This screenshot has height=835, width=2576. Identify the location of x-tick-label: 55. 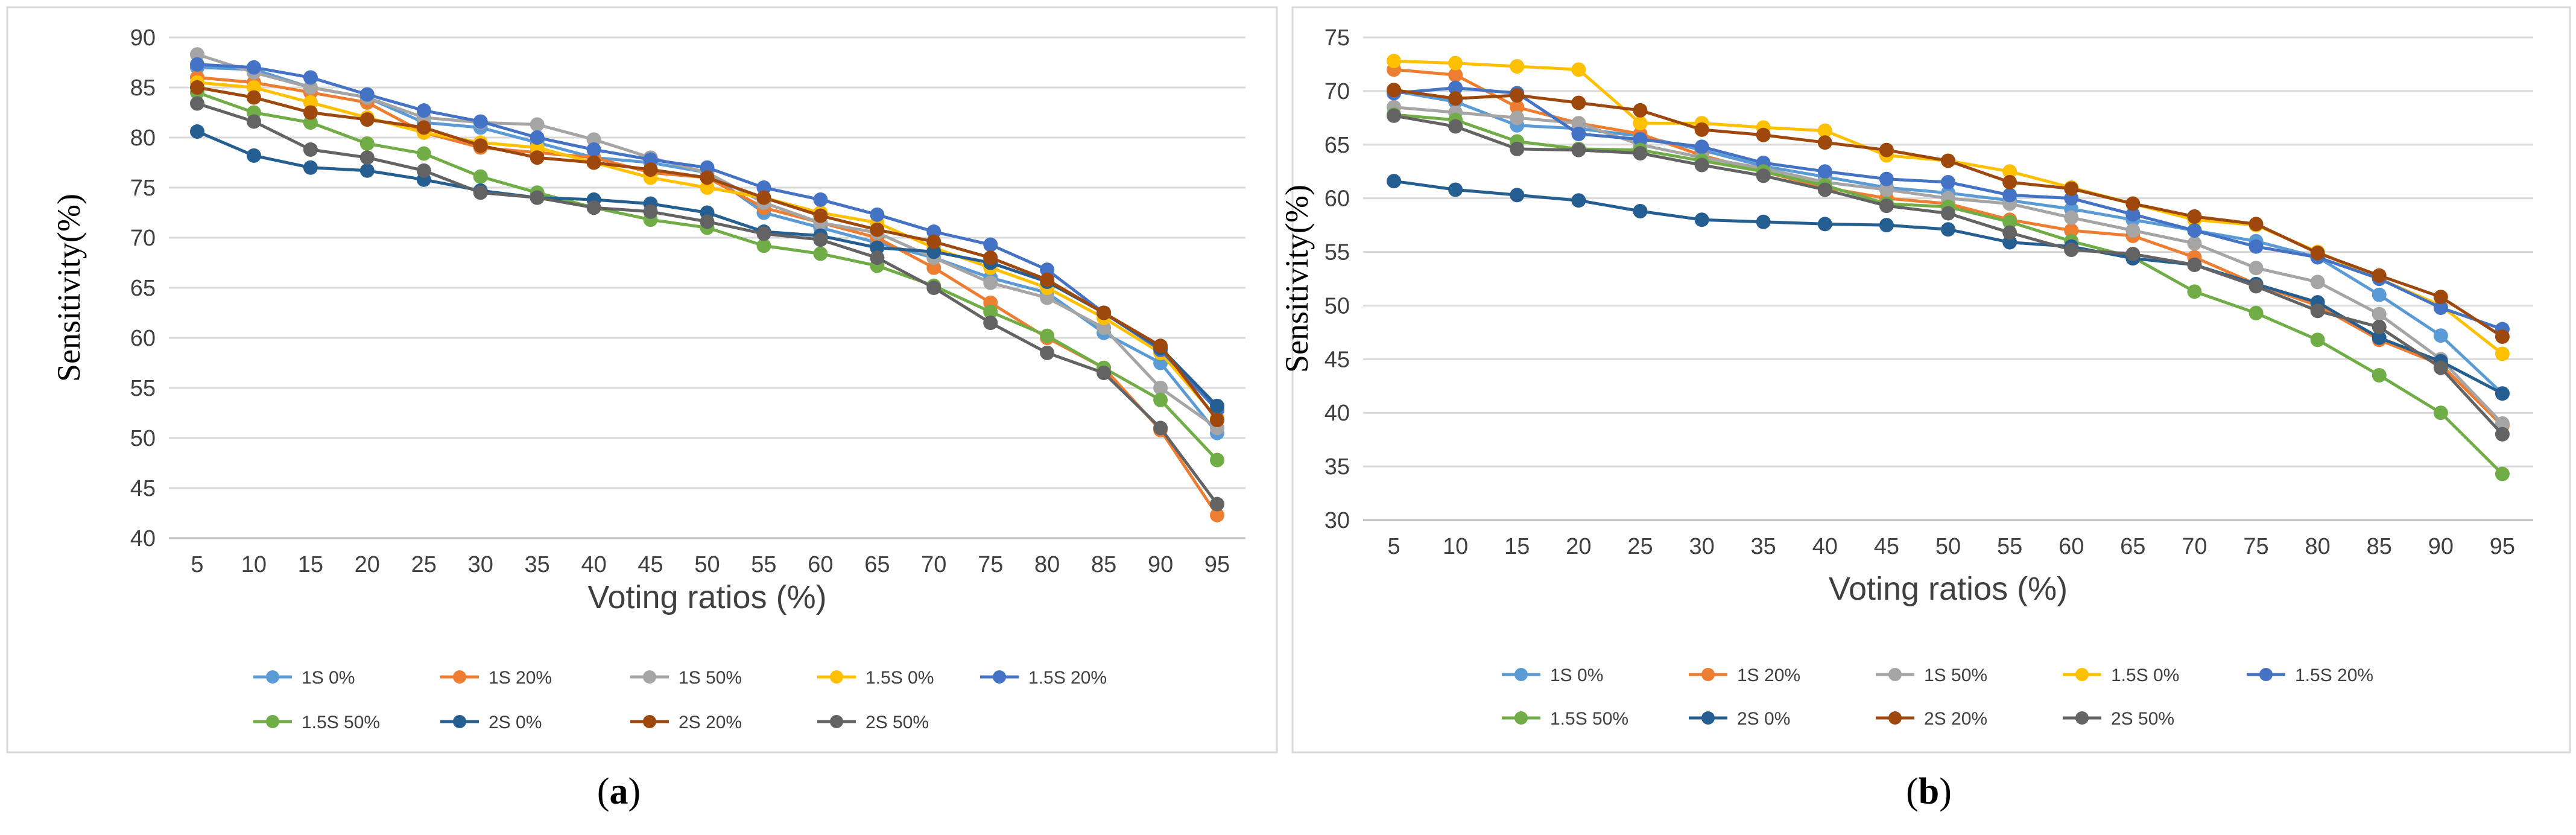
(763, 564).